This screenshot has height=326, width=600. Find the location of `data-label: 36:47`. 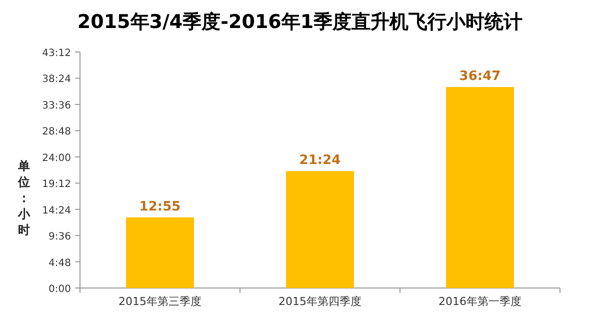

data-label: 36:47 is located at coordinates (480, 76).